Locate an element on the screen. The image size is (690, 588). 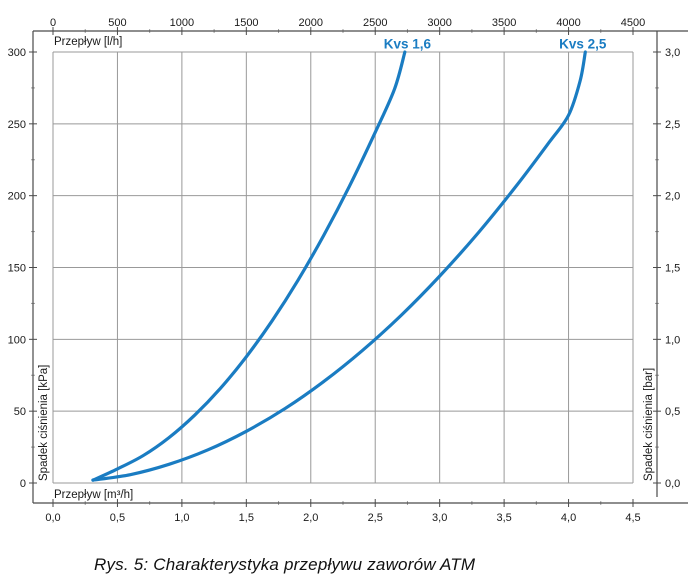
bottom-axis-tick-label: 1,0 is located at coordinates (181, 518).